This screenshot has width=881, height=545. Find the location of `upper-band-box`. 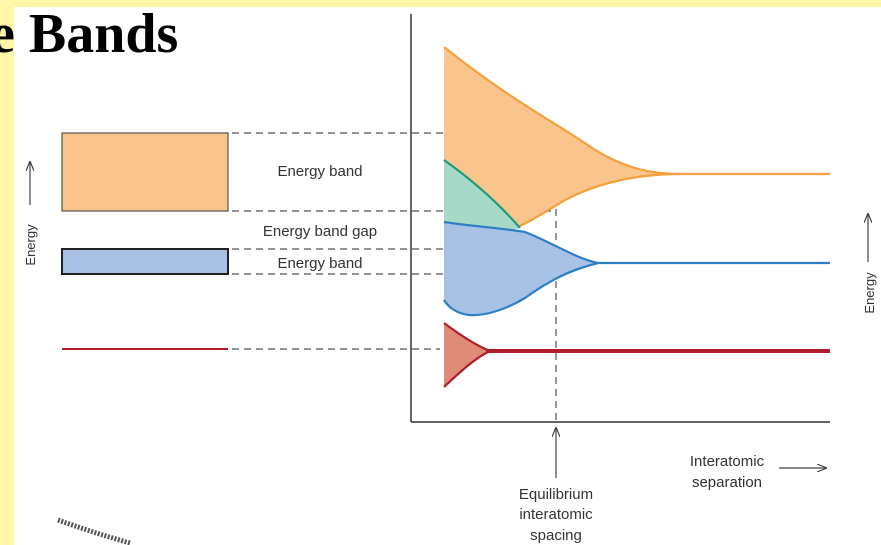

upper-band-box is located at coordinates (145, 172).